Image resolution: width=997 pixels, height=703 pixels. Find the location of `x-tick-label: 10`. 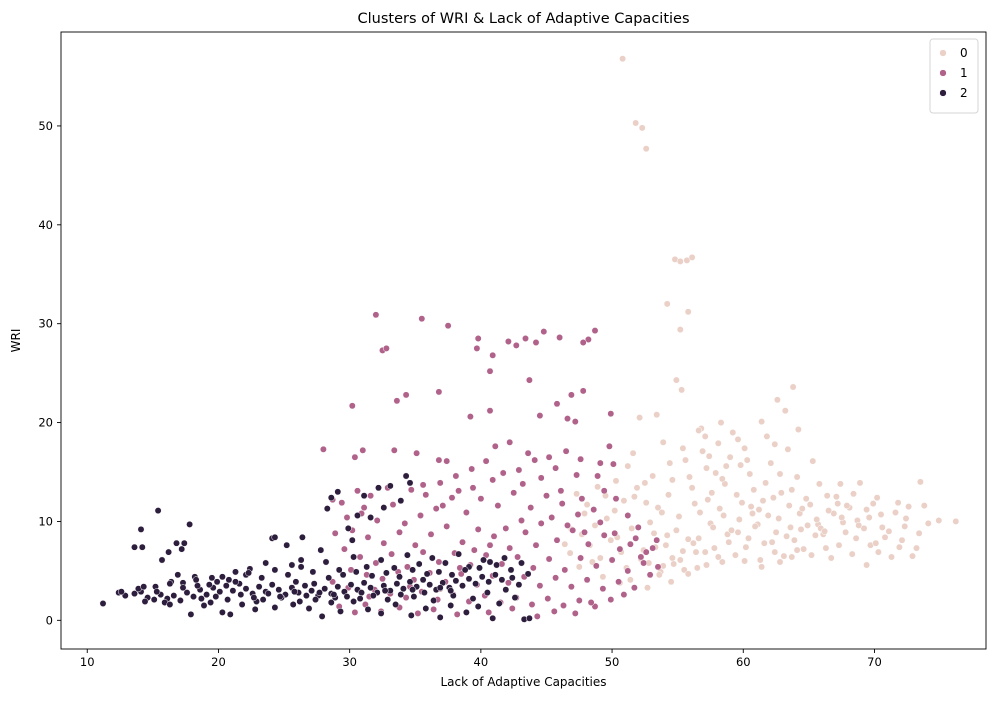

x-tick-label: 10 is located at coordinates (87, 662).